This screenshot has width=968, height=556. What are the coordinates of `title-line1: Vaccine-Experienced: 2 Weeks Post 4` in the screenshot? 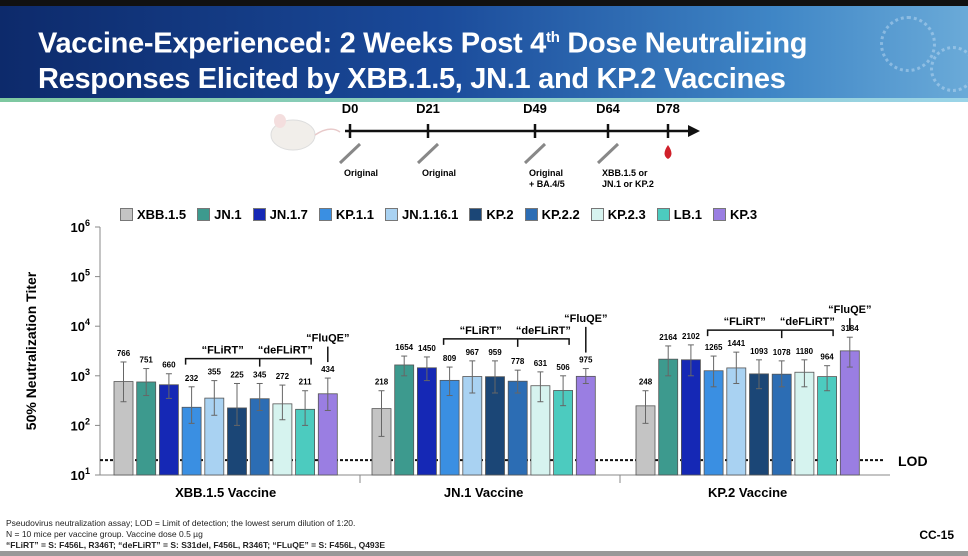 It's located at (292, 43).